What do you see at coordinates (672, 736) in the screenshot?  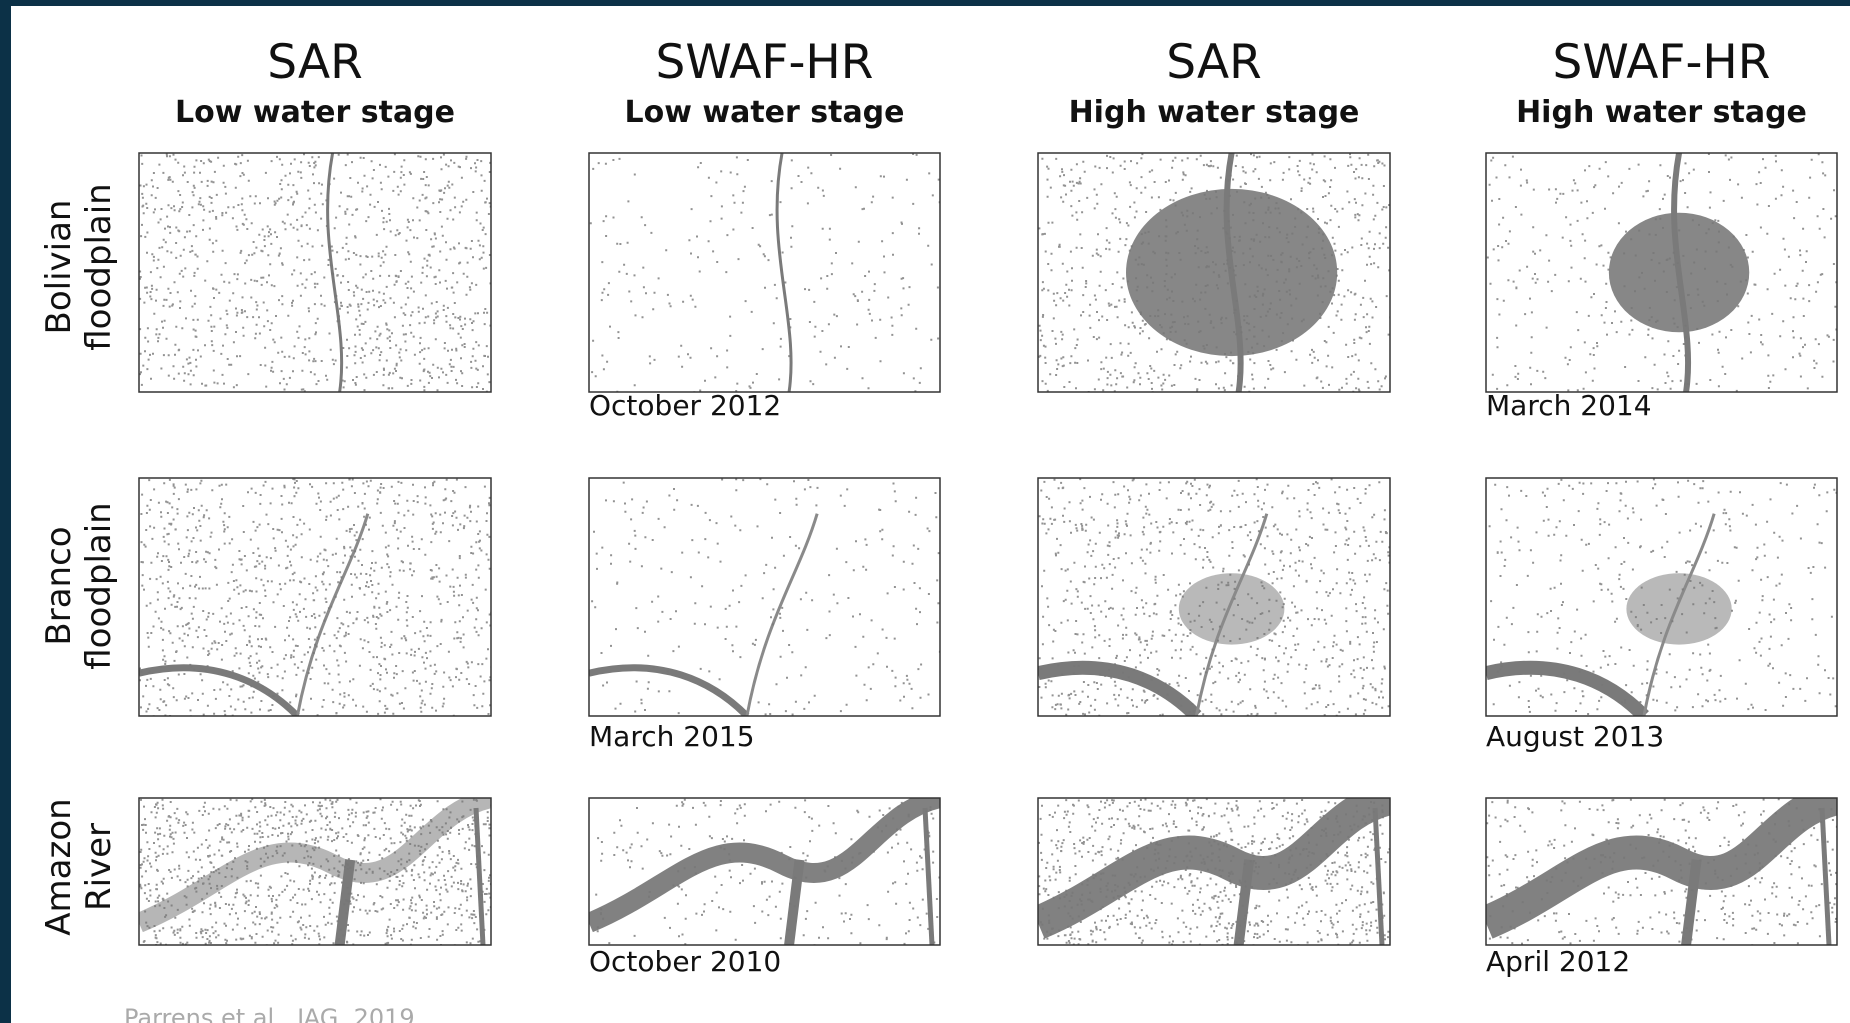 I see `panel-date: March 2015` at bounding box center [672, 736].